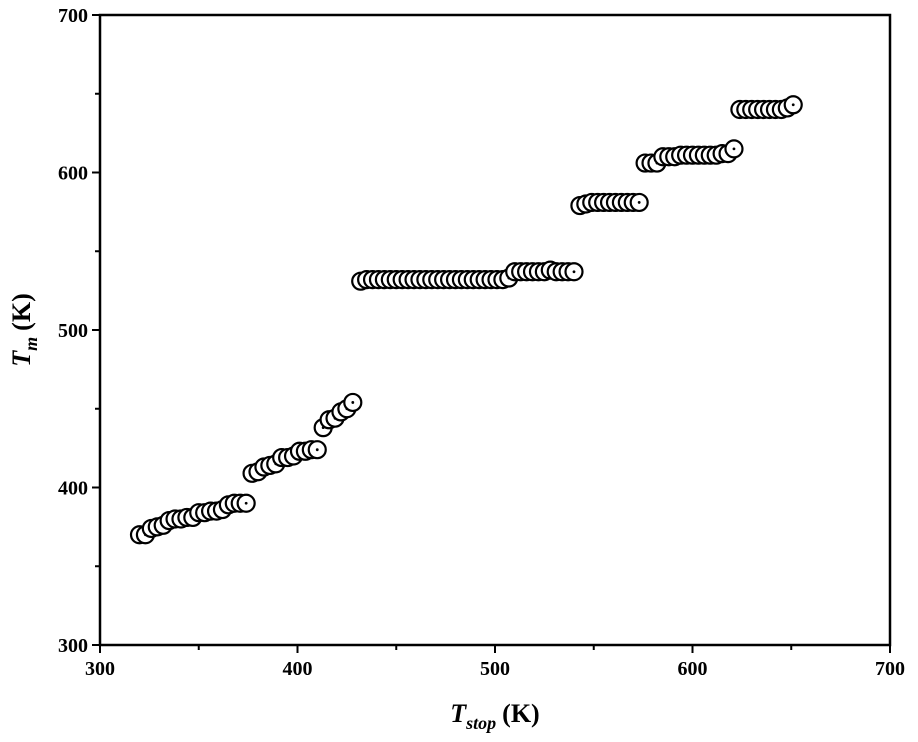 The width and height of the screenshot is (918, 742). Describe the element at coordinates (298, 669) in the screenshot. I see `x-tick-label: 400` at that location.